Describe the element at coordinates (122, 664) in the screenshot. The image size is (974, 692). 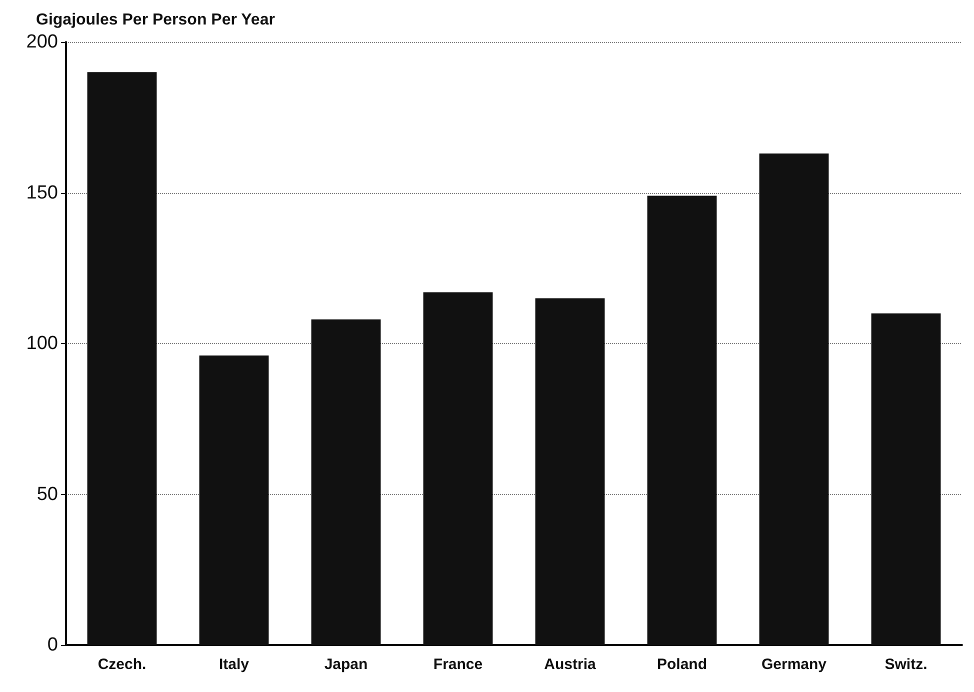
I see `x-tick-label: Czech.` at that location.